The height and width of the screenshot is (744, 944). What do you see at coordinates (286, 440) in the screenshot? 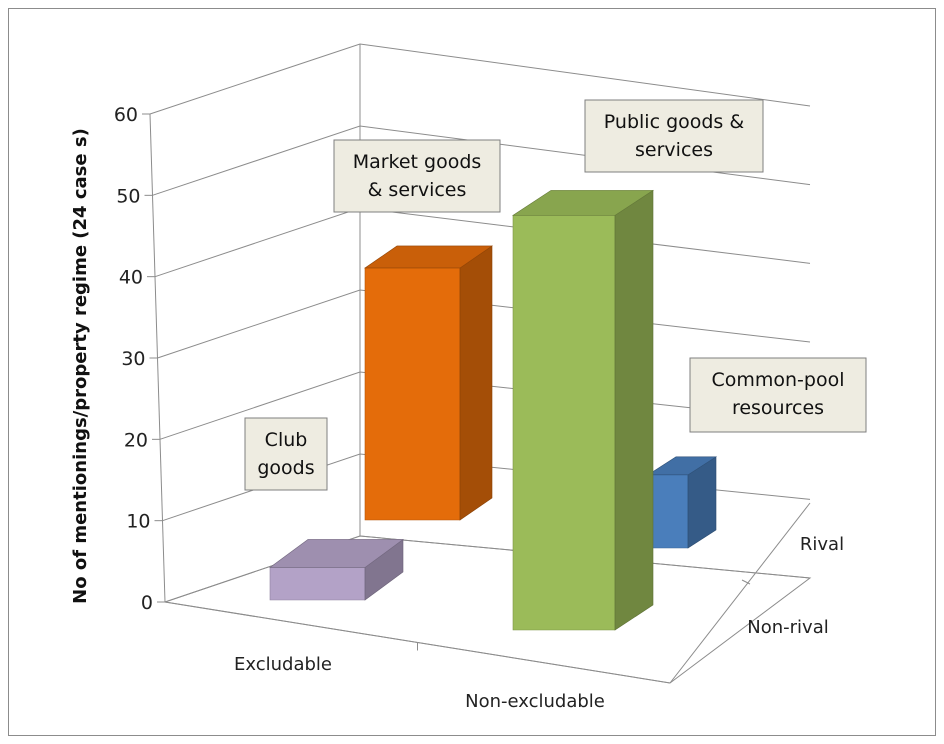
I see `annotation-text: Club` at bounding box center [286, 440].